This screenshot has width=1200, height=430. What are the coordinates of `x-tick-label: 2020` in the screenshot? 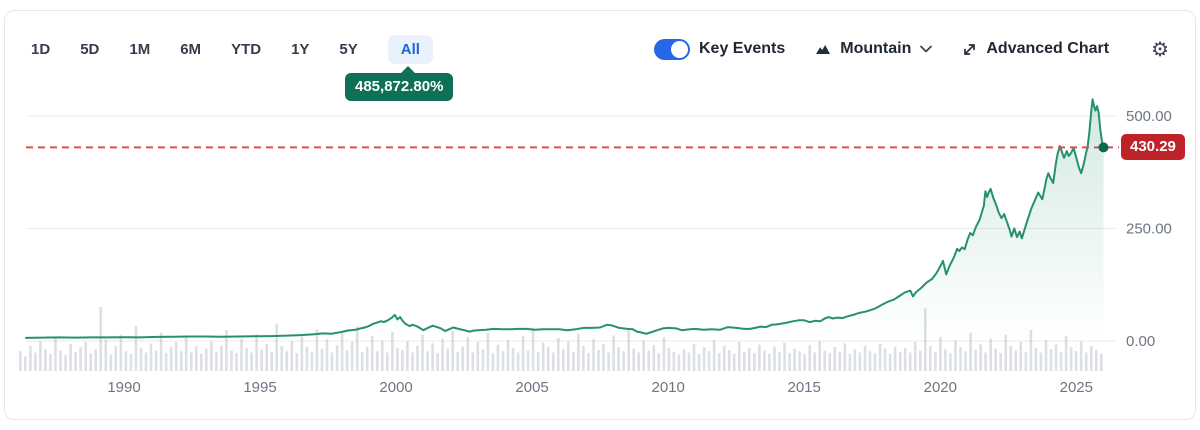 It's located at (940, 387).